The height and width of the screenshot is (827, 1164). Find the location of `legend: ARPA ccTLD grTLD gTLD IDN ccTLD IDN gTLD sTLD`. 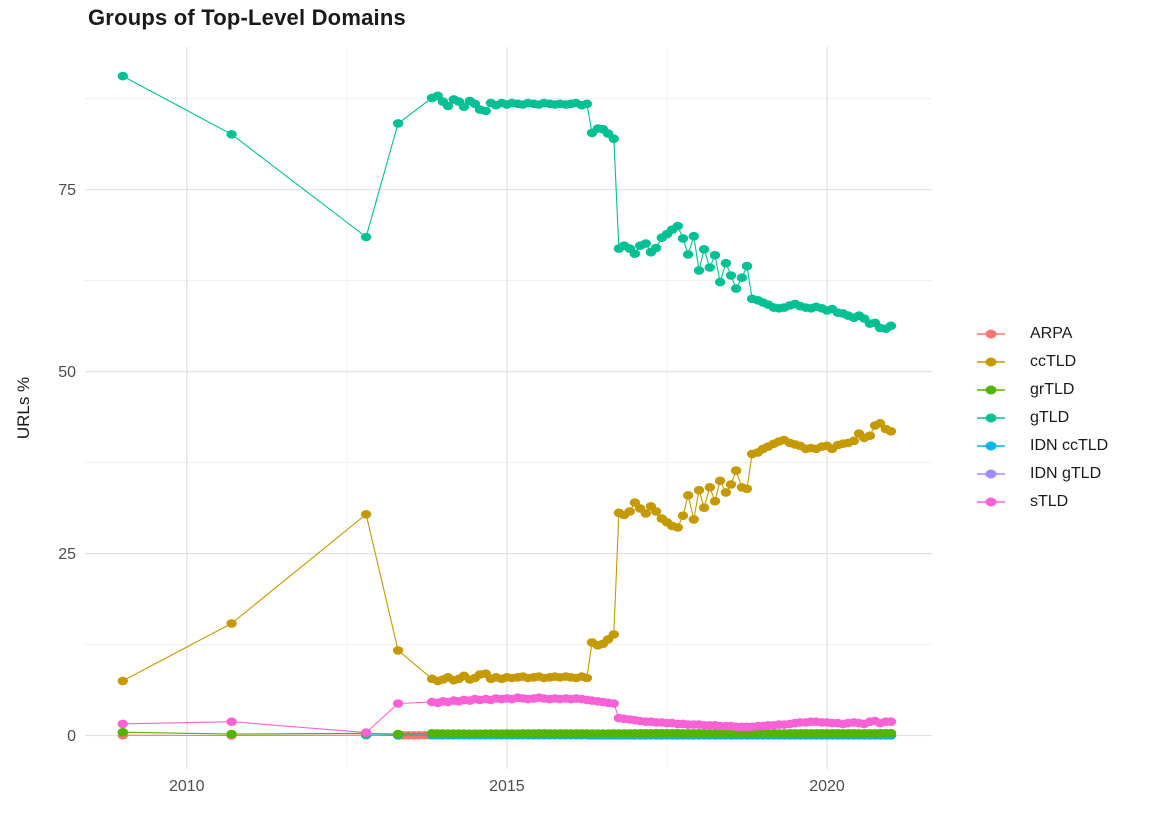

legend: ARPA ccTLD grTLD gTLD IDN ccTLD IDN gTLD sTLD is located at coordinates (1042, 418).